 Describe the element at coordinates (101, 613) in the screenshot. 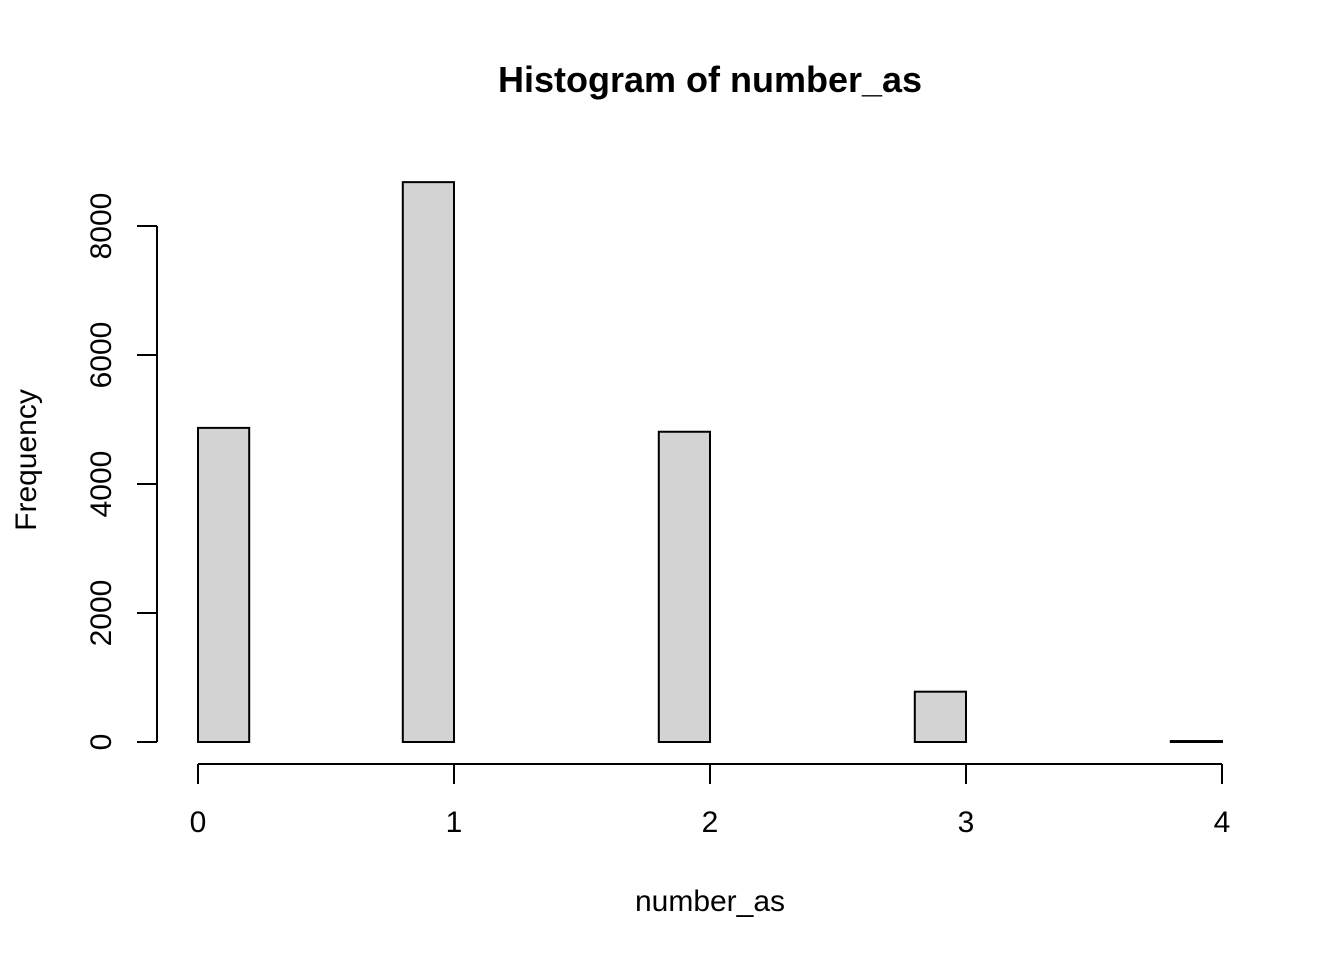

I see `y-tick-label: 2000` at that location.